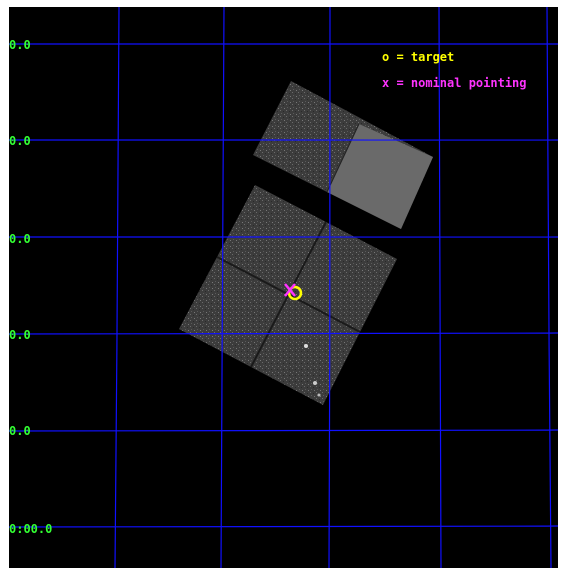  I want to click on main-detector-array, so click(288, 295).